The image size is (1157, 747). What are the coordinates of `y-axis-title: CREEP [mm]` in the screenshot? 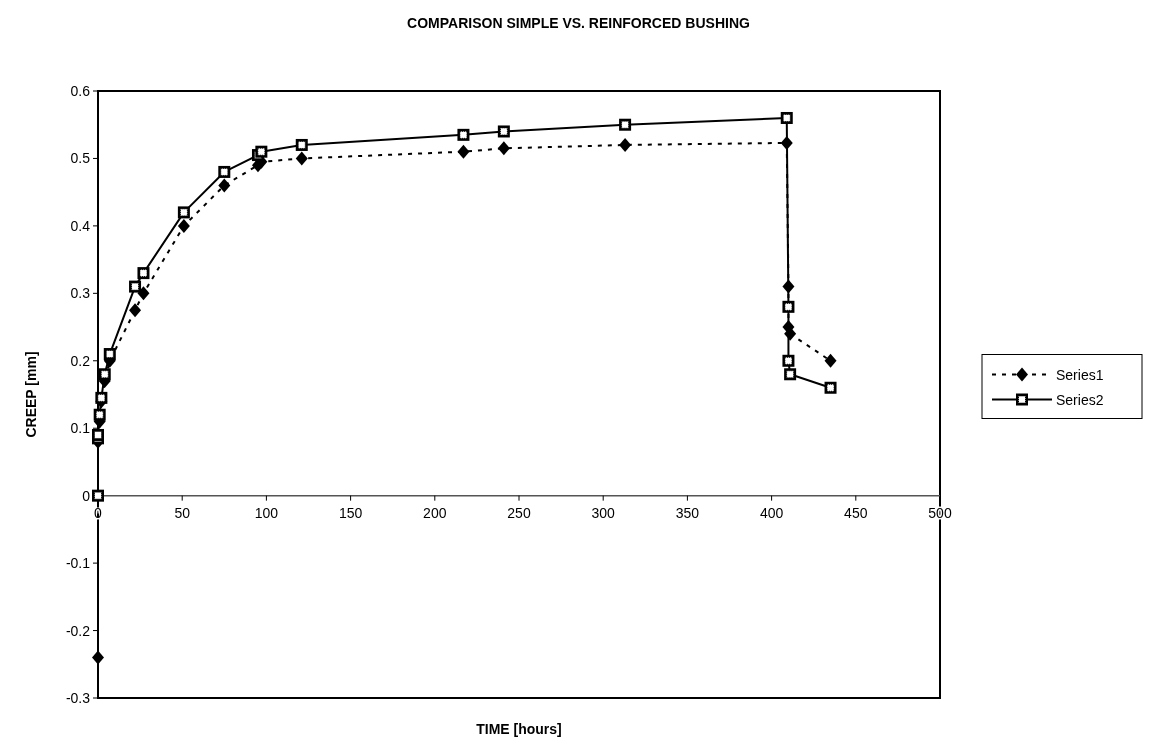 It's located at (31, 394).